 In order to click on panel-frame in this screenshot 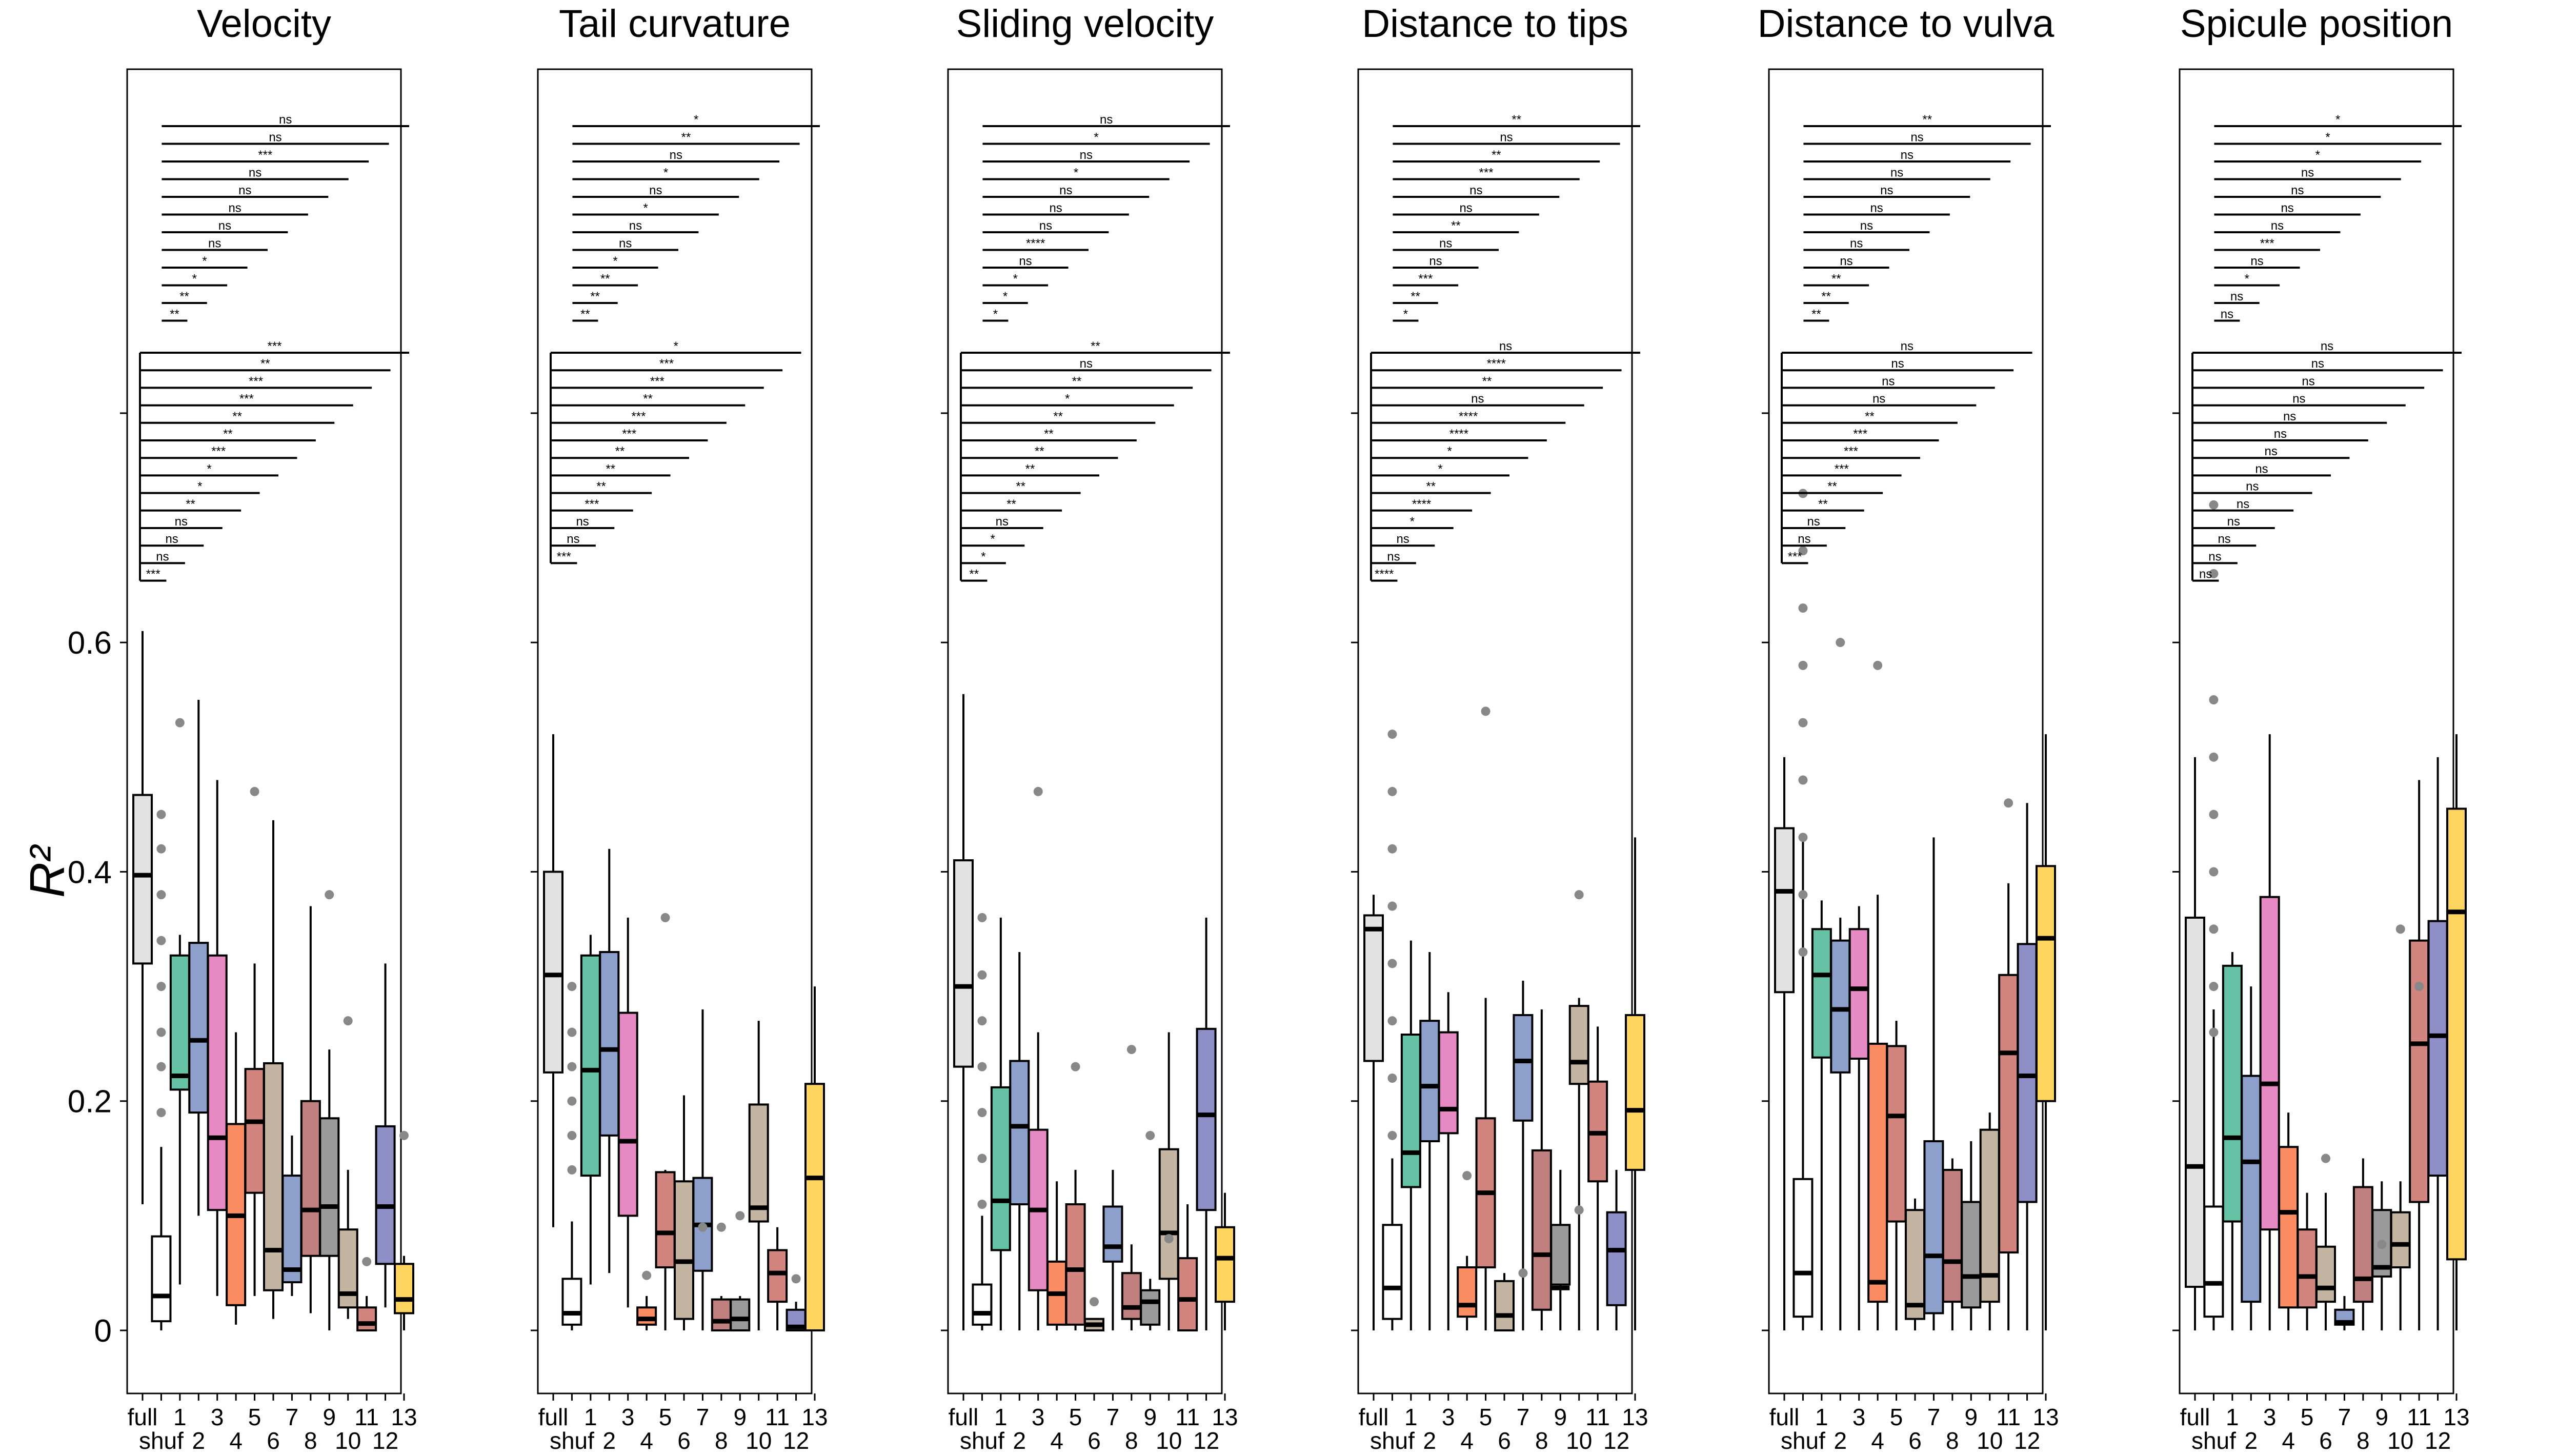, I will do `click(1906, 731)`.